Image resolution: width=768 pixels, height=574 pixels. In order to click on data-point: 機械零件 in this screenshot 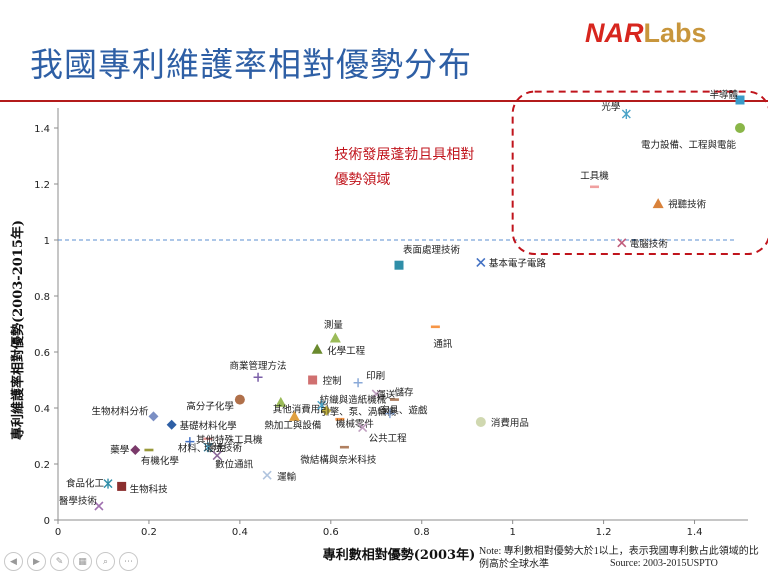, I will do `click(355, 423)`.